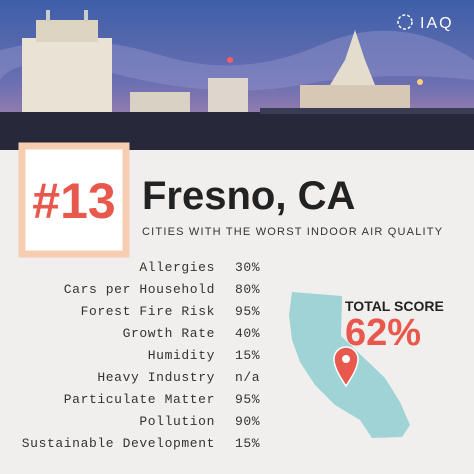 This screenshot has width=474, height=474. What do you see at coordinates (437, 23) in the screenshot?
I see `logo-text: IAQ` at bounding box center [437, 23].